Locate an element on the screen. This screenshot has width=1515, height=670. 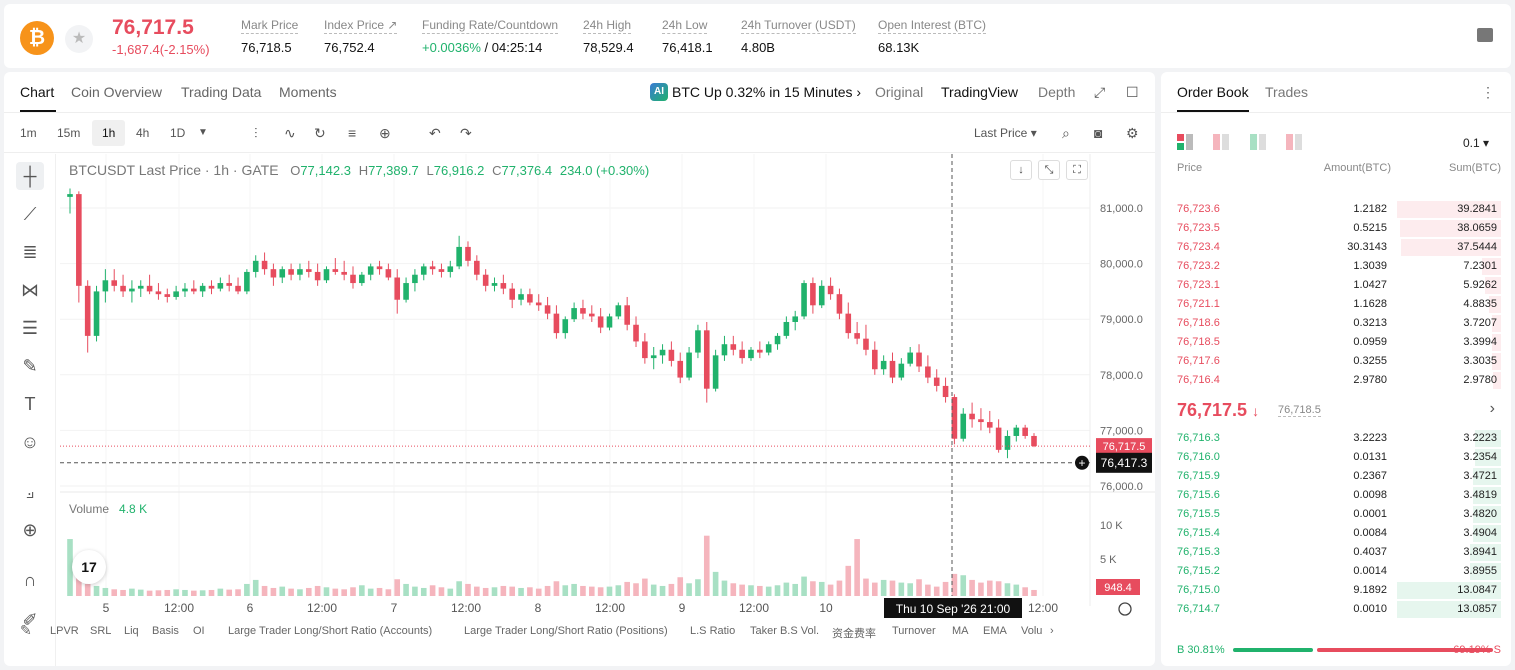
ruler-icon: ⟓ is located at coordinates (30, 492).